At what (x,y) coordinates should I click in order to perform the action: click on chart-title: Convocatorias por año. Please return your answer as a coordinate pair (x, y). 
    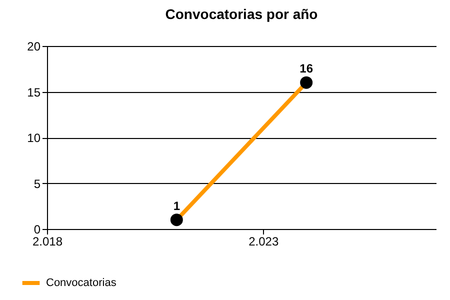
    Looking at the image, I should click on (241, 14).